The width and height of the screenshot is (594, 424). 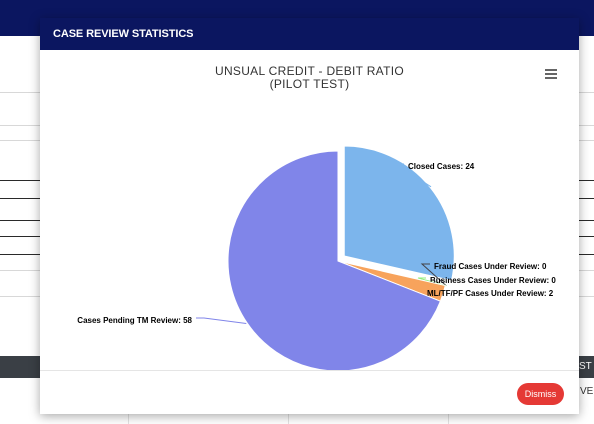 What do you see at coordinates (490, 266) in the screenshot?
I see `pie-data-label: Fraud Cases Under Review: 0` at bounding box center [490, 266].